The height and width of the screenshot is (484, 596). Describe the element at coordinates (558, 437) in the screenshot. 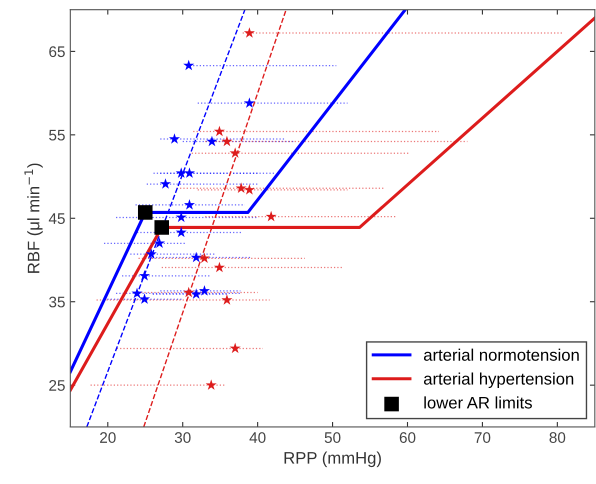

I see `x-tick-label: 80` at that location.